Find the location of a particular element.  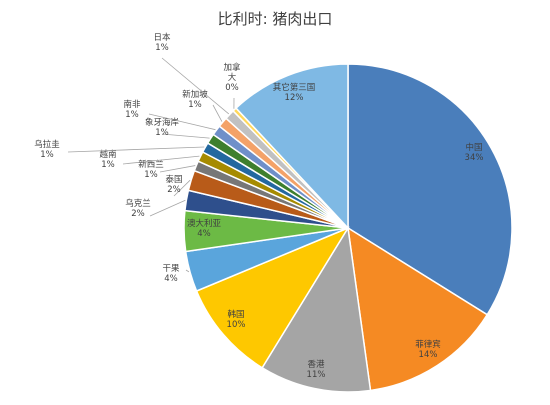

slice-percent-9: 1% is located at coordinates (151, 175).